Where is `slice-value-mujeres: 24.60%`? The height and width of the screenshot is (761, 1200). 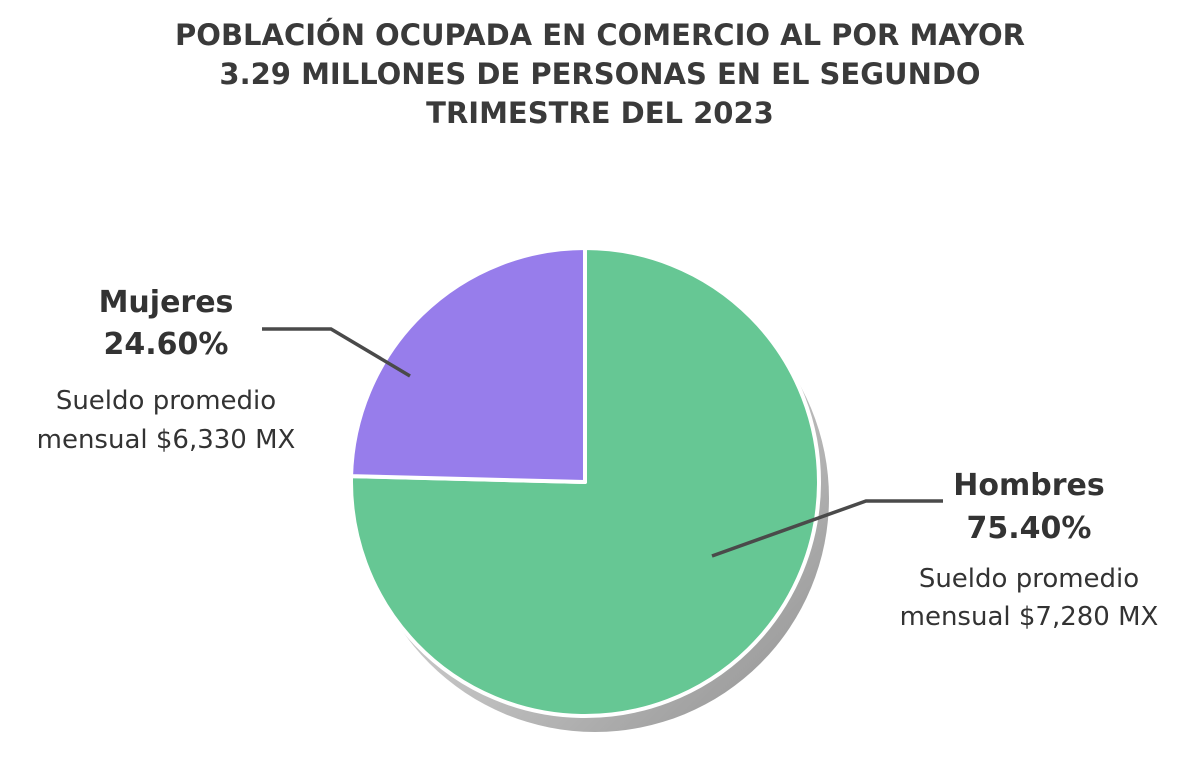 slice-value-mujeres: 24.60% is located at coordinates (166, 344).